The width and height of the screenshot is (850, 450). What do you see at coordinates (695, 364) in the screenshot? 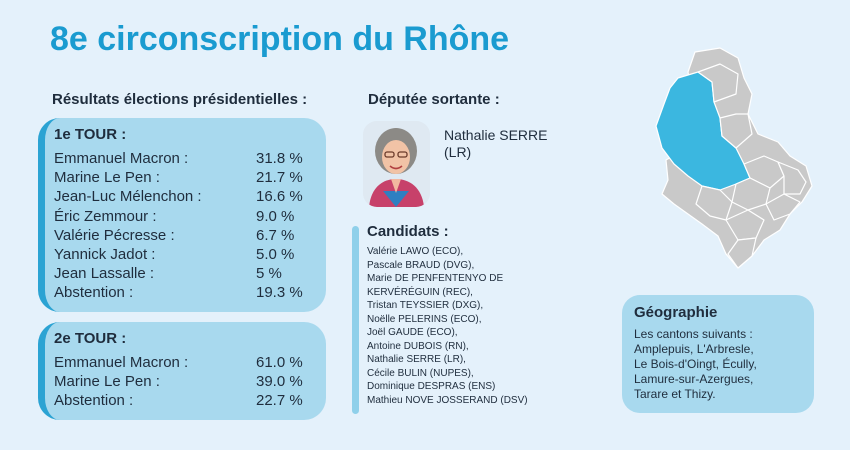
I see `geography-line: Le Bois-d'Oingt, Écully,` at bounding box center [695, 364].